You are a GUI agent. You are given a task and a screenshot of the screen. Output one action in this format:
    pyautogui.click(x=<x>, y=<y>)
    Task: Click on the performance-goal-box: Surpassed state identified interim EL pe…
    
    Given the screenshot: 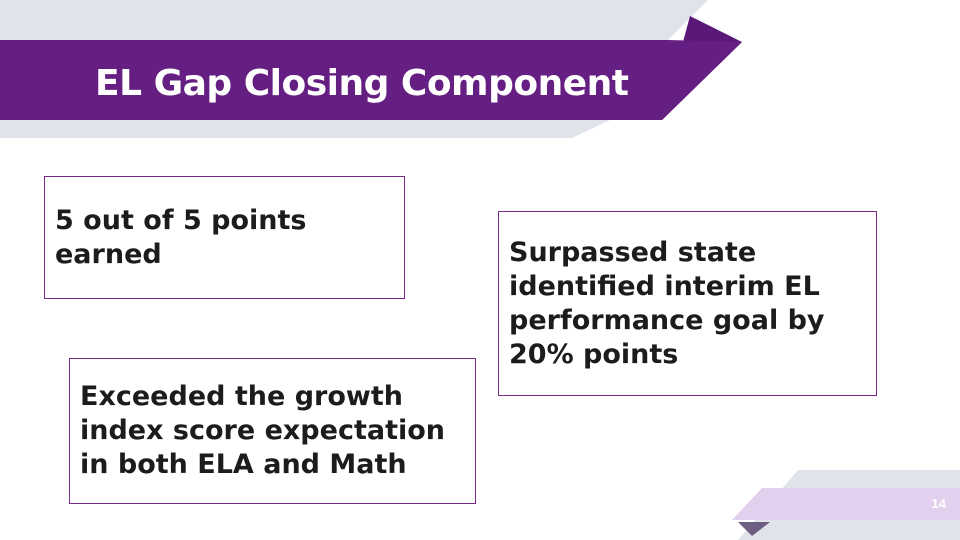 What is the action you would take?
    pyautogui.click(x=687, y=303)
    